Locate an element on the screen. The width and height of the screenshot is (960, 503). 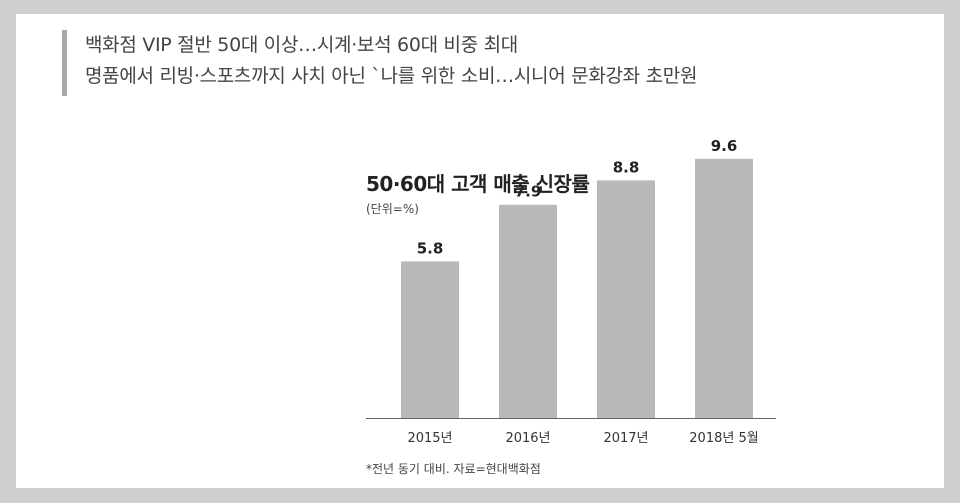
x-tick-label-0: 2015년 is located at coordinates (429, 438).